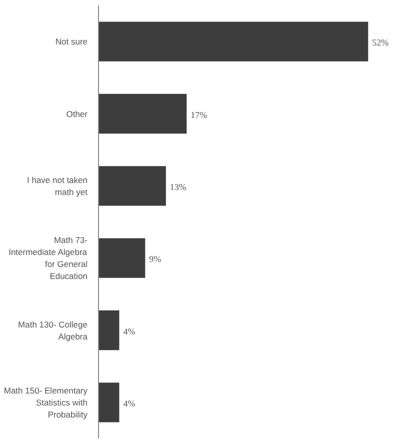  What do you see at coordinates (155, 259) in the screenshot?
I see `data-label: 9%` at bounding box center [155, 259].